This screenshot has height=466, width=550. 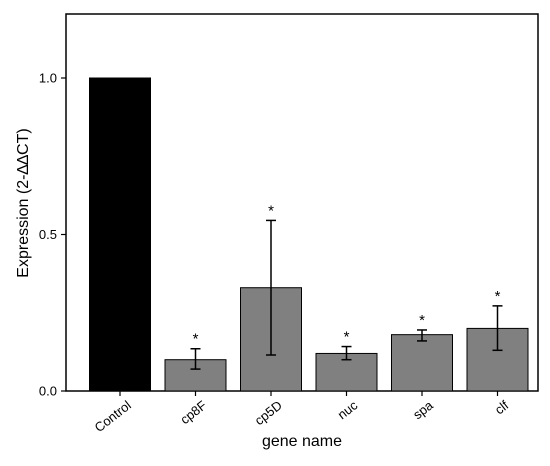 I want to click on x-tick-label: clf, so click(x=502, y=407).